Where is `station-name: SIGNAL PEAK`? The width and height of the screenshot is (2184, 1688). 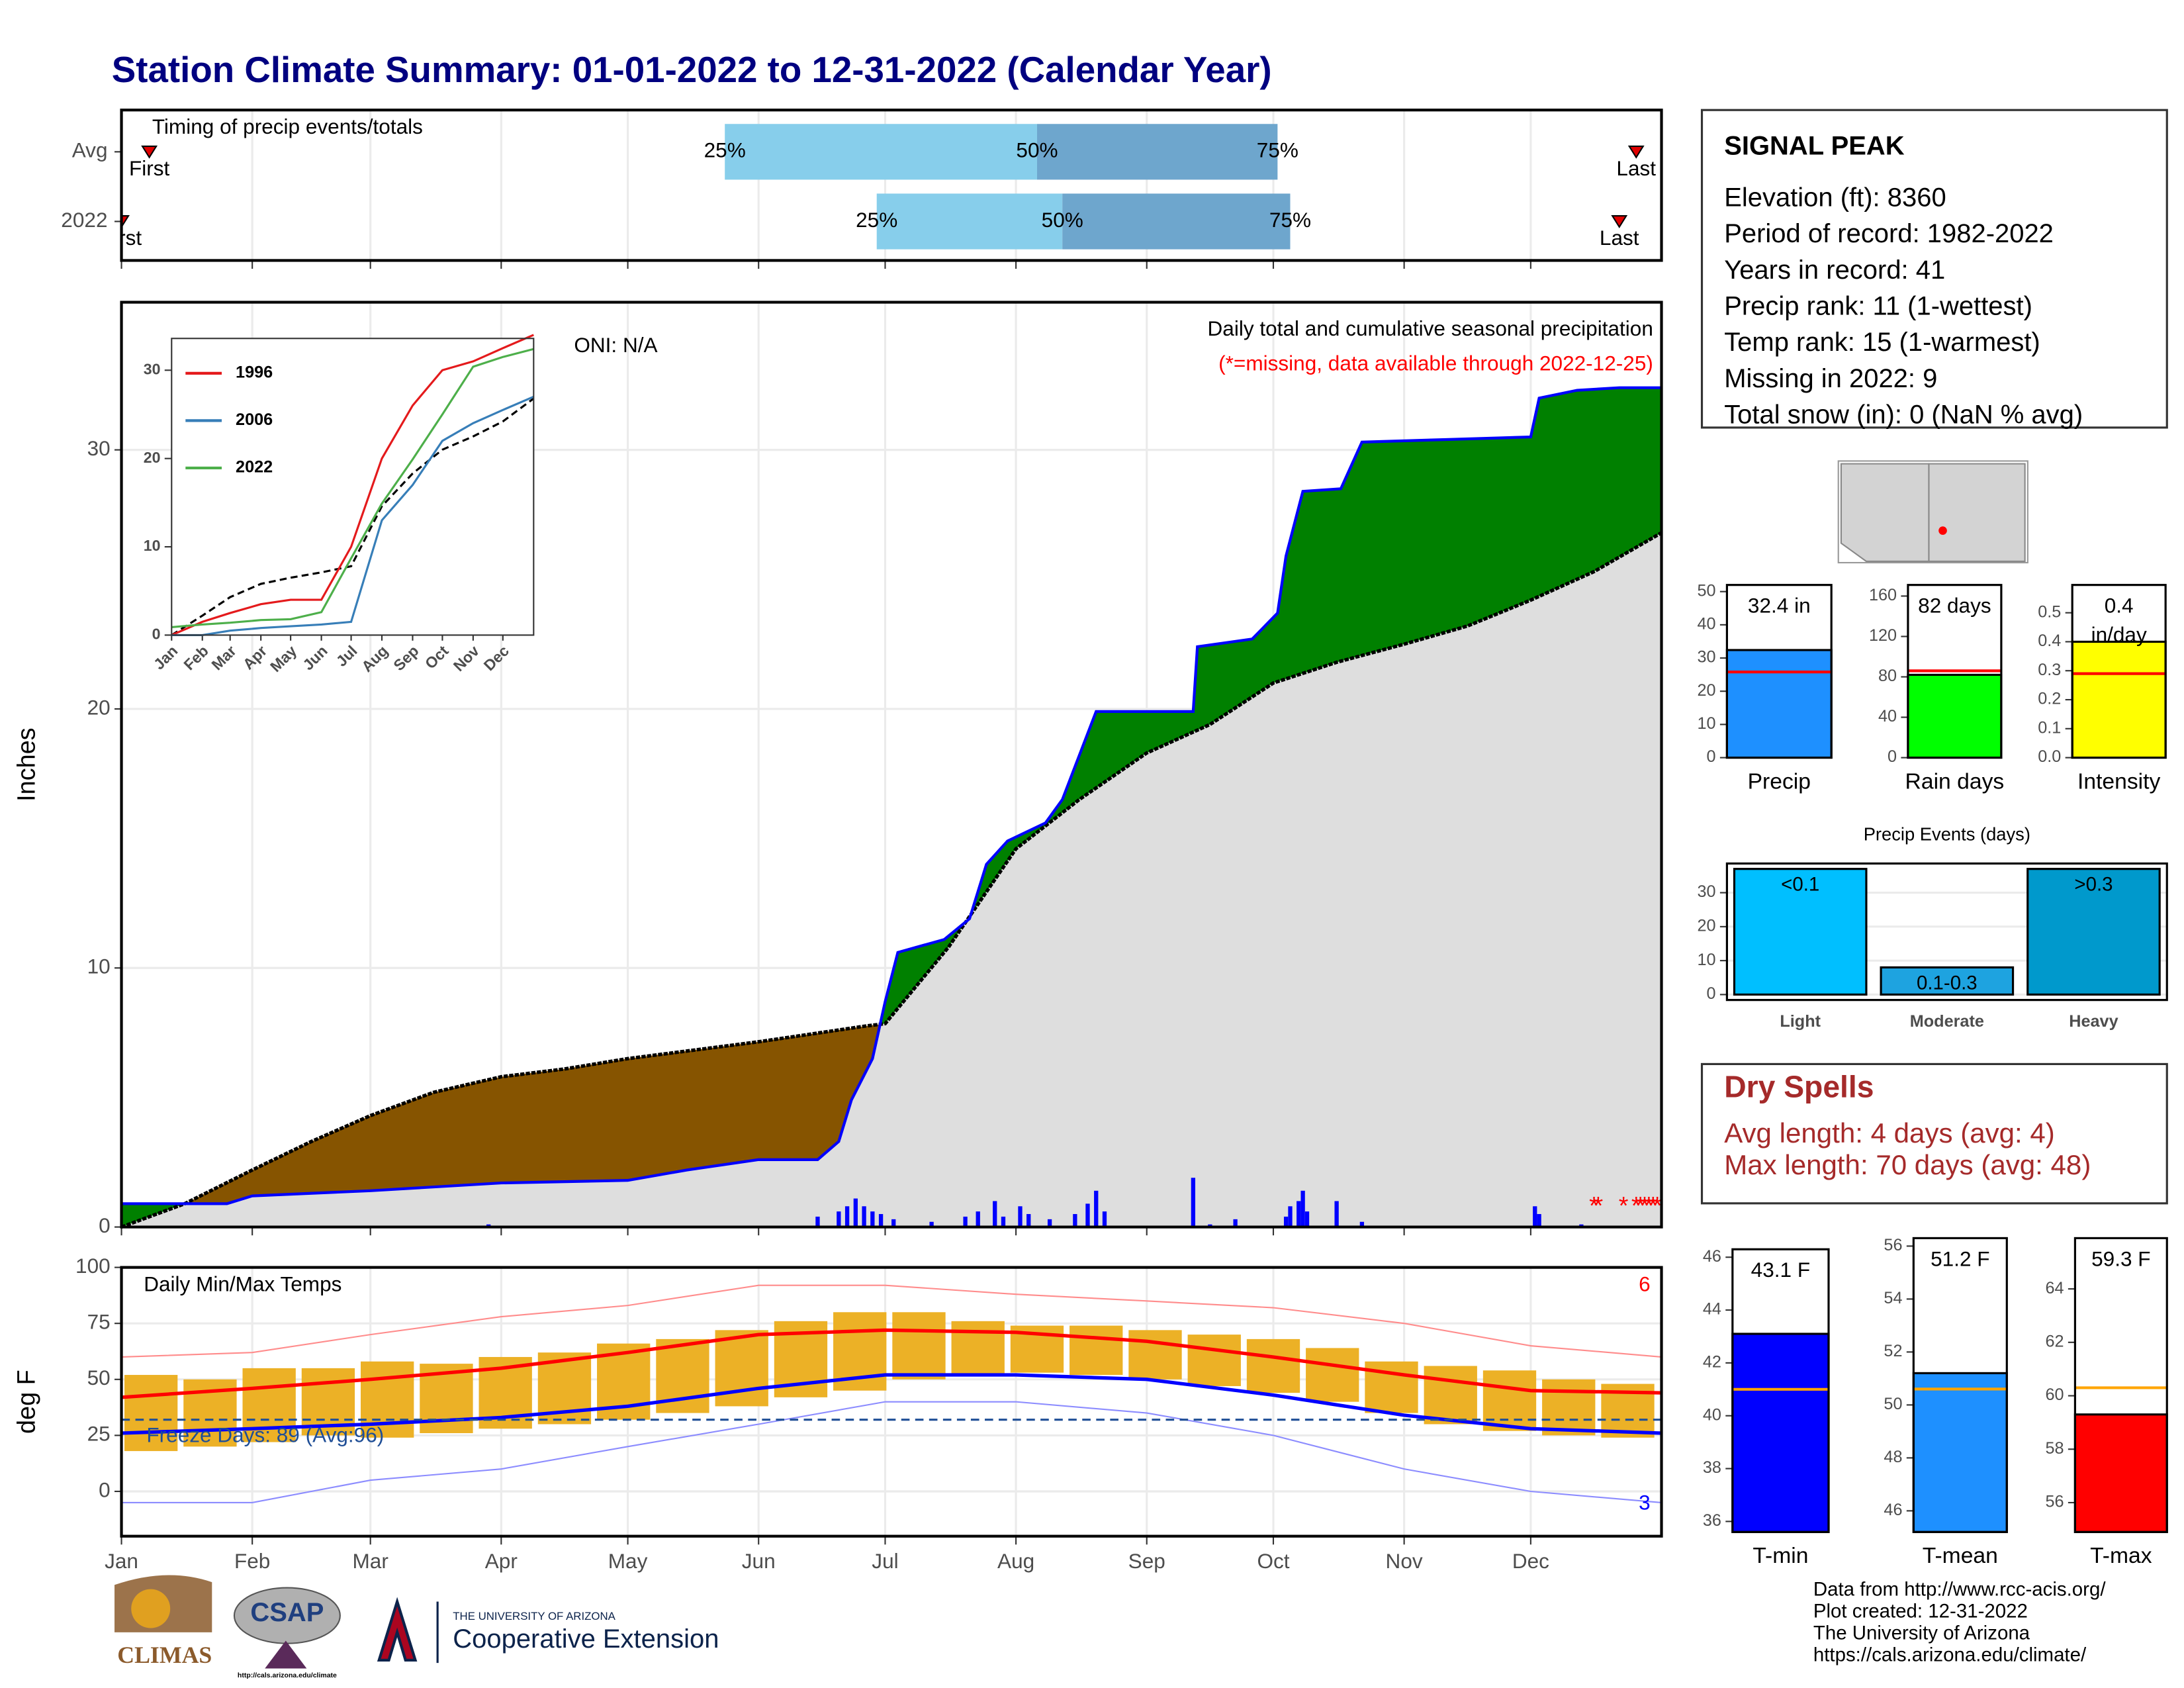
station-name: SIGNAL PEAK is located at coordinates (1814, 146).